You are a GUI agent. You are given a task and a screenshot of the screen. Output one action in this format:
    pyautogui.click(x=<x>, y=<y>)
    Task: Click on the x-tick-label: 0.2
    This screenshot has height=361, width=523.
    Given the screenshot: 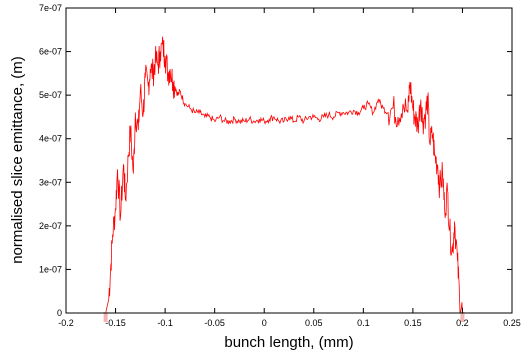 What is the action you would take?
    pyautogui.click(x=462, y=323)
    